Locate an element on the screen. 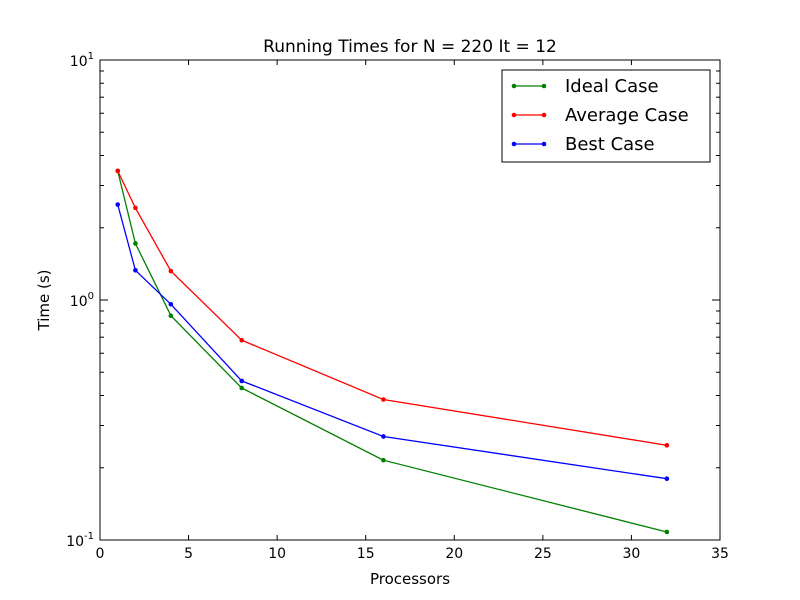 This screenshot has width=800, height=600. legend-box is located at coordinates (606, 116).